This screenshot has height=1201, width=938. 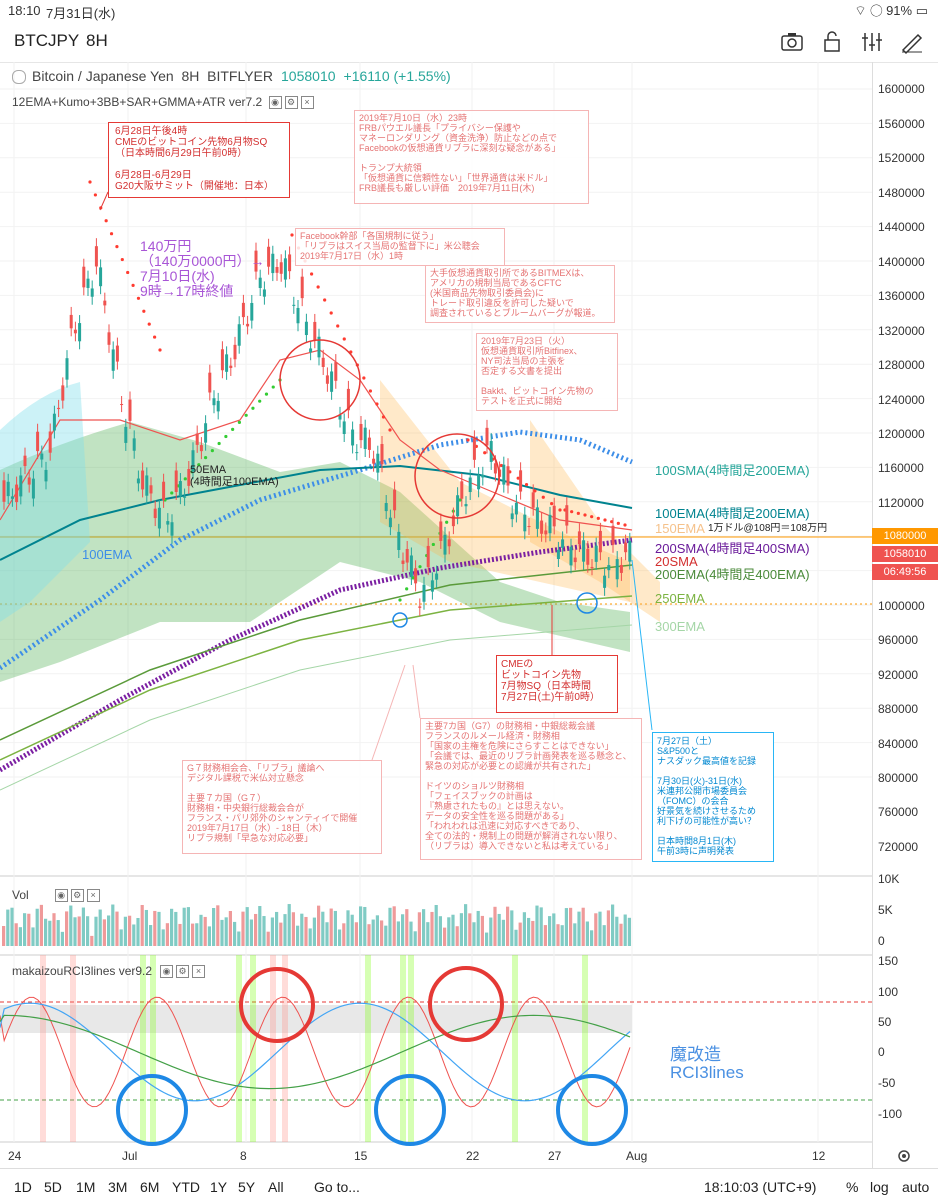 What do you see at coordinates (186, 1187) in the screenshot?
I see `range-button-5: YTD` at bounding box center [186, 1187].